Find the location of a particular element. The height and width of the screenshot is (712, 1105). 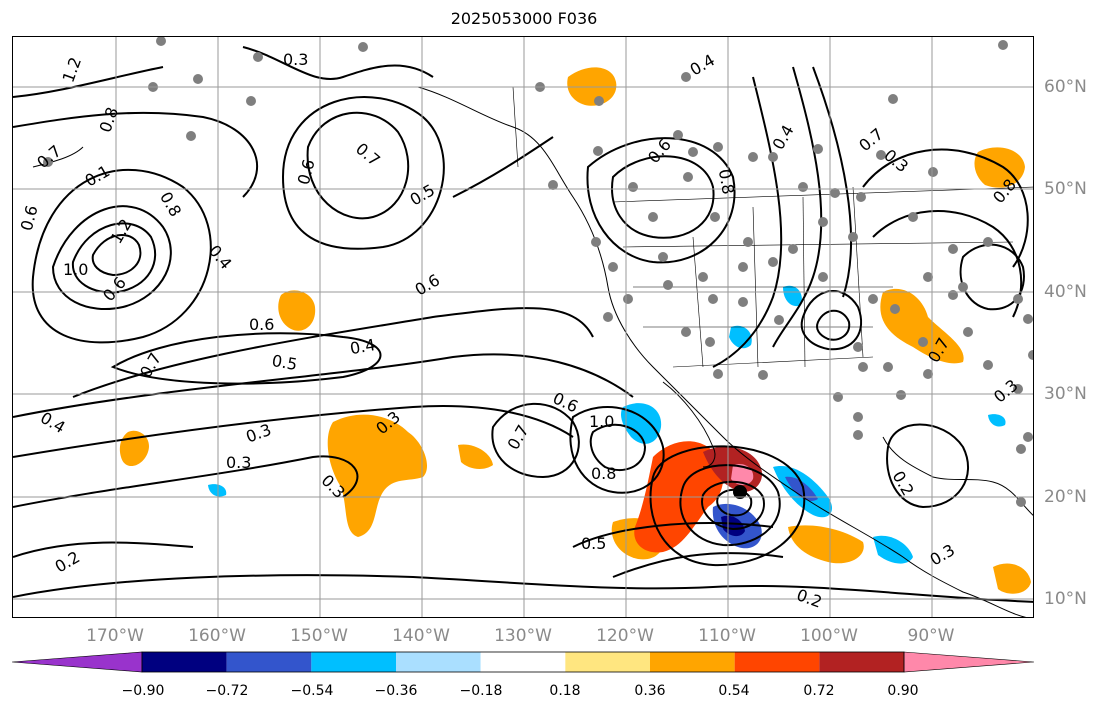

colorbar-extension-high is located at coordinates (969, 662).